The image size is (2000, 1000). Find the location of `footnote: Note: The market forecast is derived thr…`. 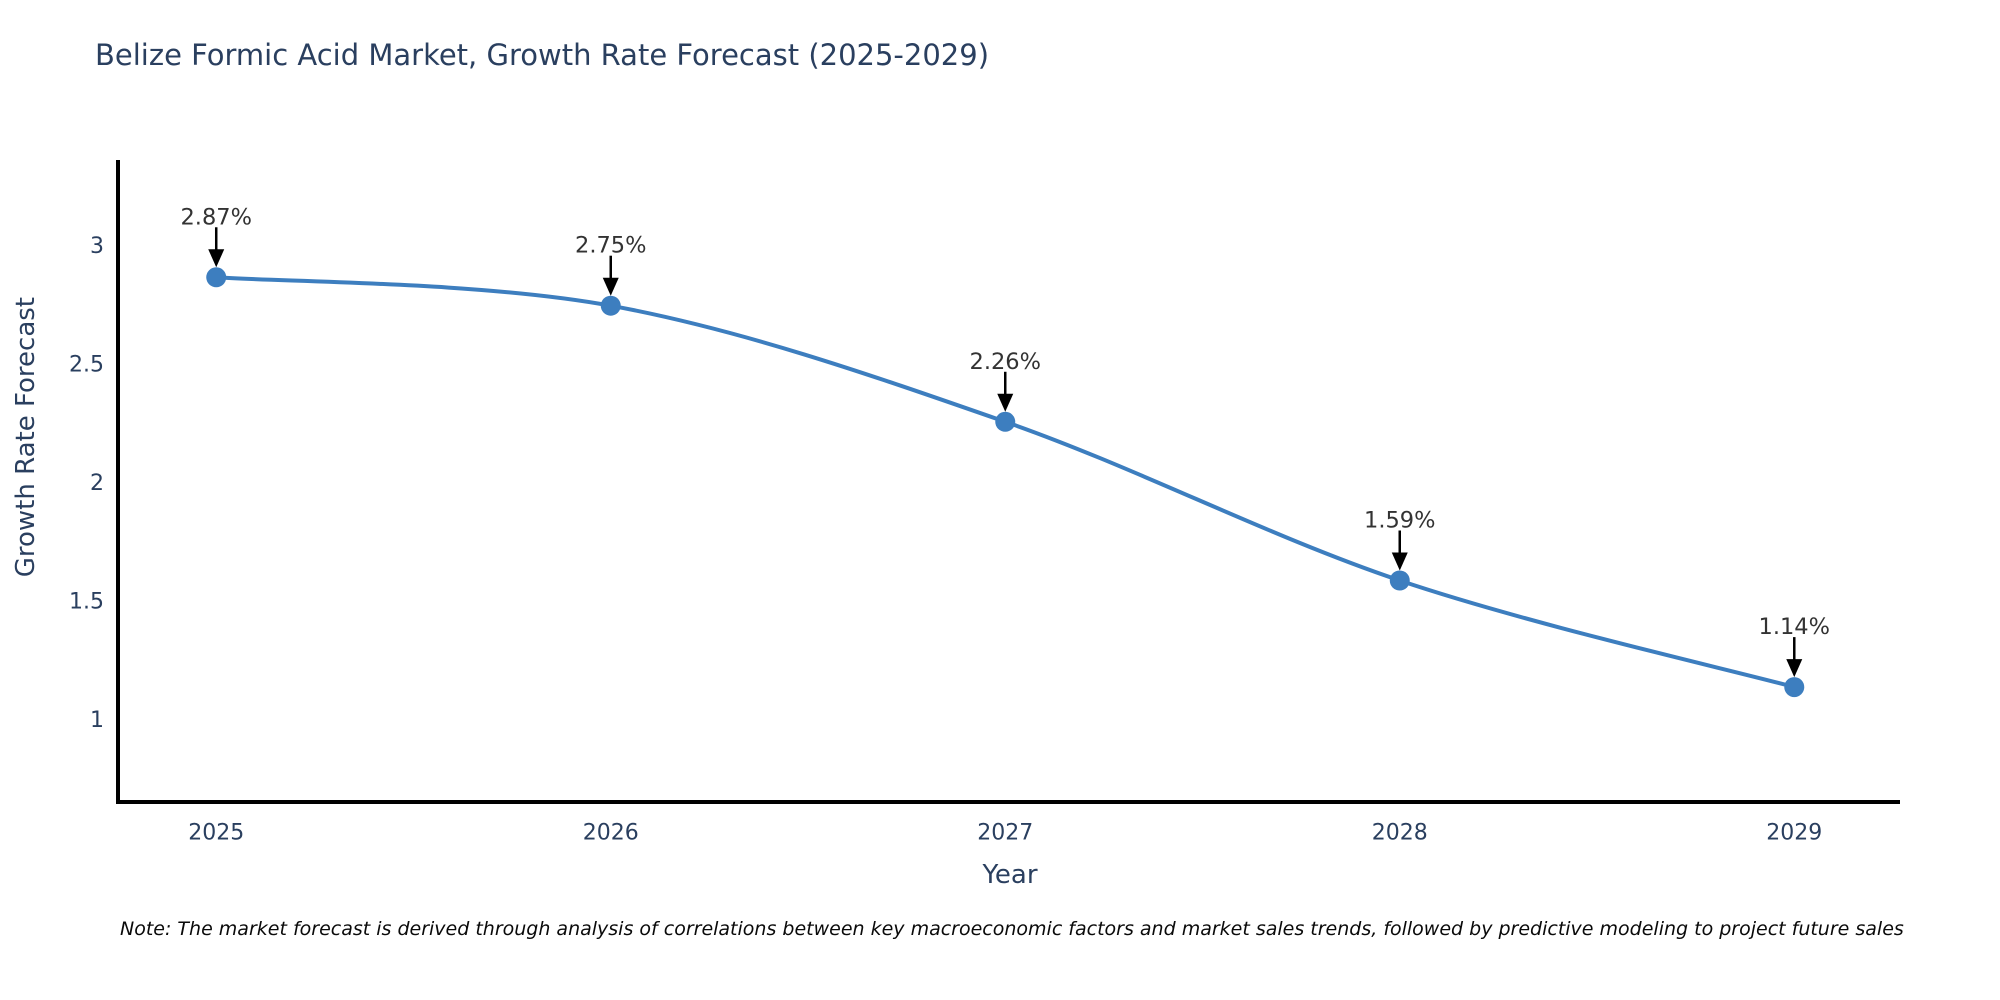

footnote: Note: The market forecast is derived thr… is located at coordinates (1012, 929).